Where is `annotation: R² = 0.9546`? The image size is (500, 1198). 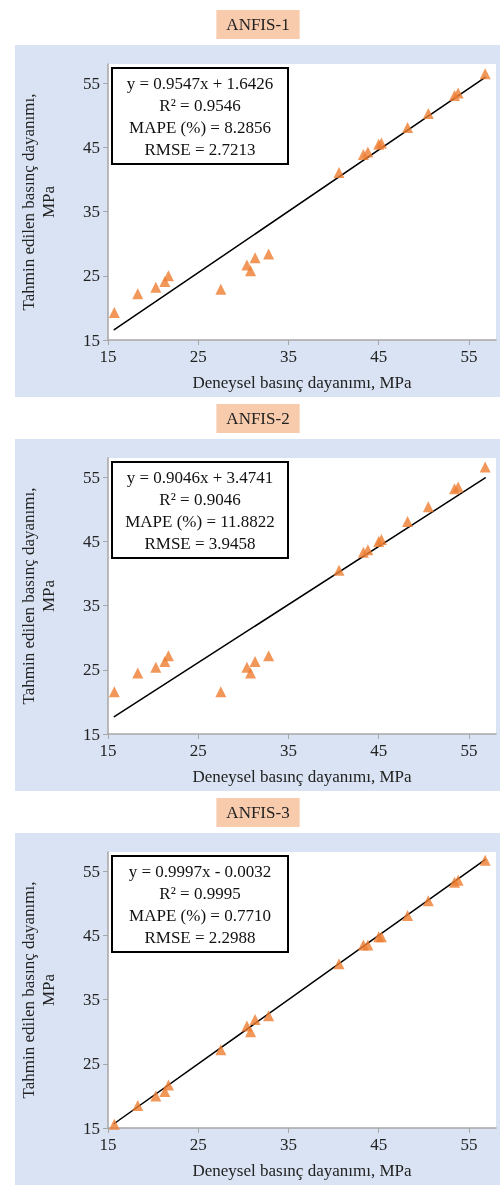 annotation: R² = 0.9546 is located at coordinates (200, 105).